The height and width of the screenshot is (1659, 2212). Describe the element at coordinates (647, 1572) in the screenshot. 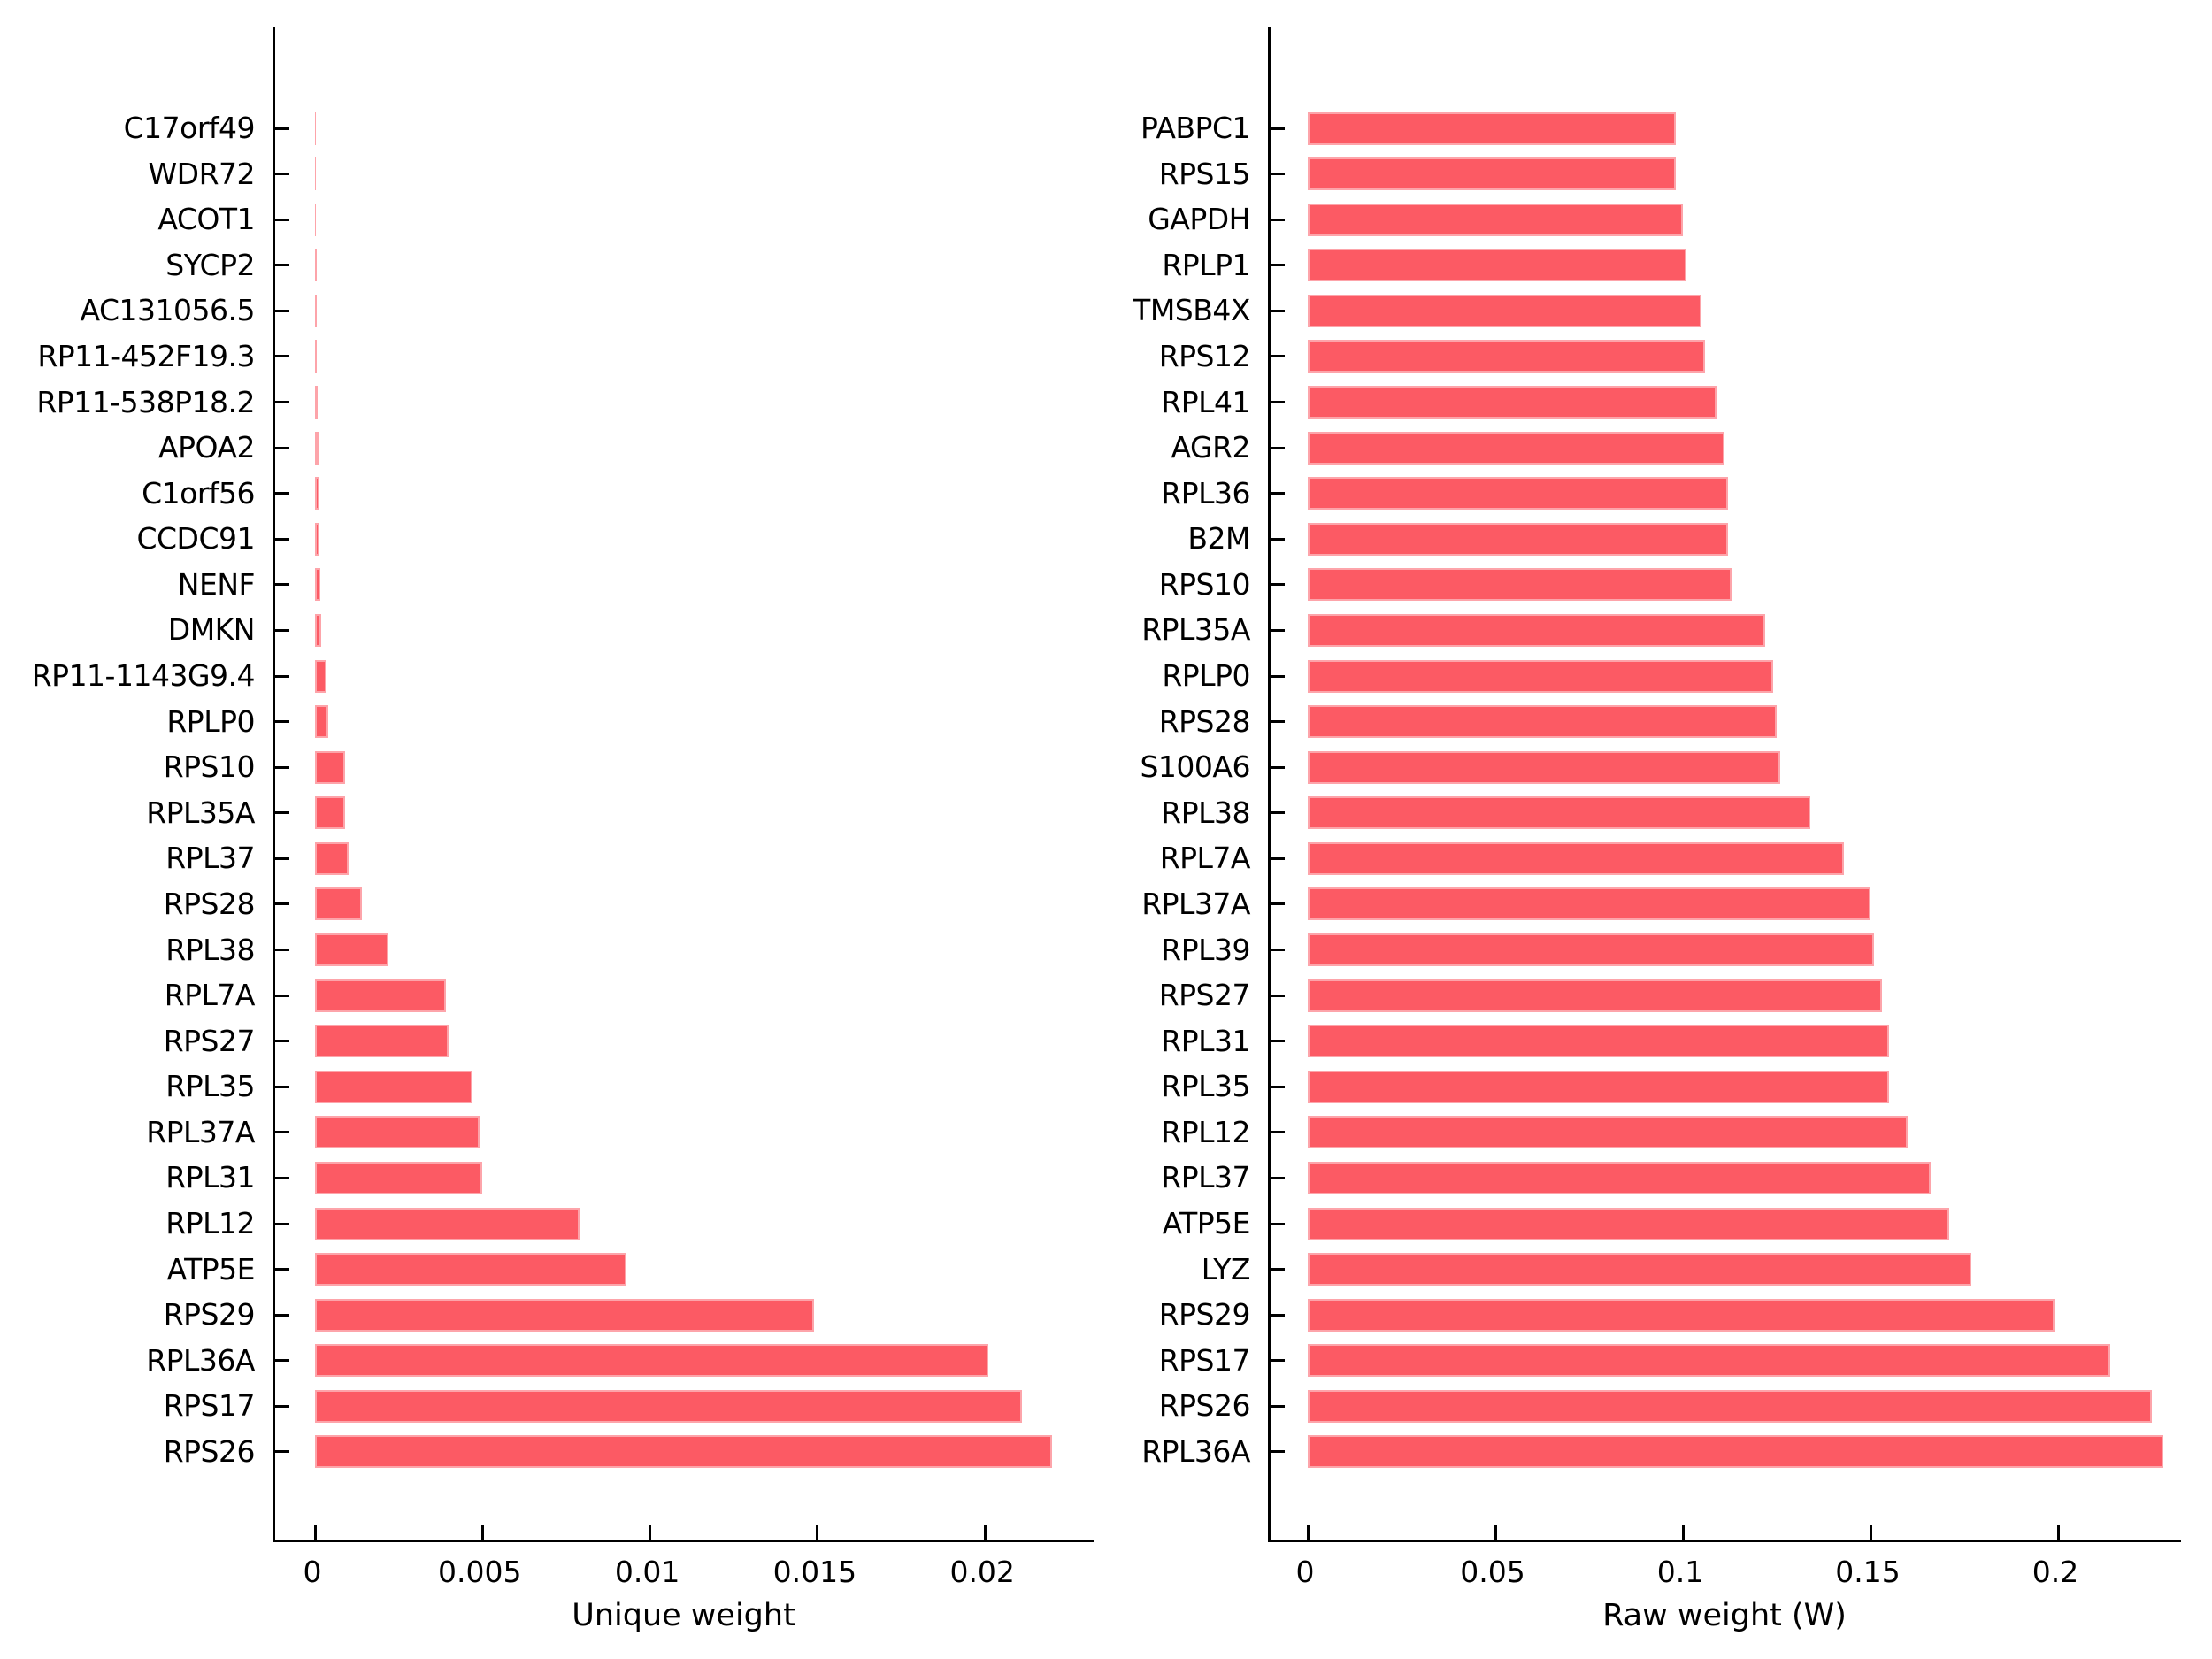

I see `x-tick-label: 0.01` at that location.